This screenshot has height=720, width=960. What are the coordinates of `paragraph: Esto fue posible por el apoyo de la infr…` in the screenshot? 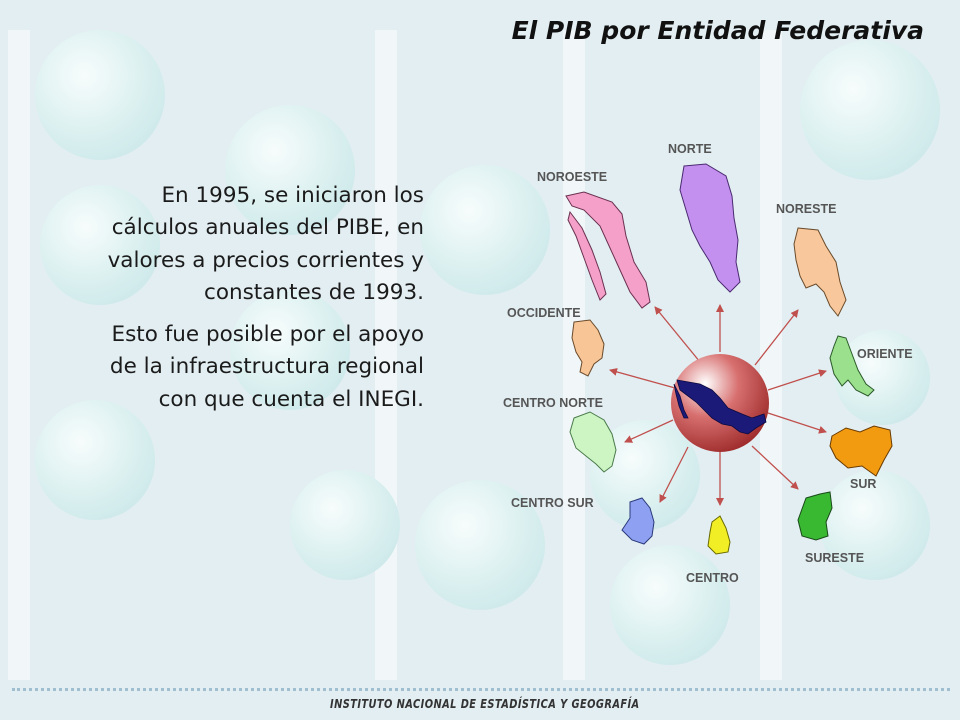 It's located at (266, 367).